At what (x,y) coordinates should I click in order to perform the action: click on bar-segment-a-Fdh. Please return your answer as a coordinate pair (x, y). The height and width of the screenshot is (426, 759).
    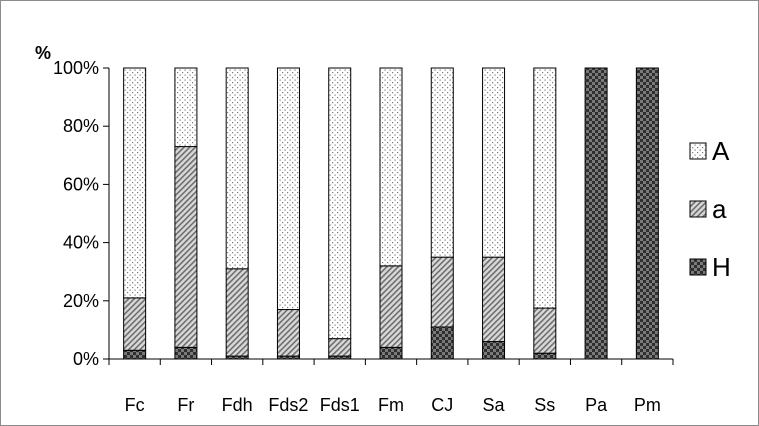
    Looking at the image, I should click on (237, 312).